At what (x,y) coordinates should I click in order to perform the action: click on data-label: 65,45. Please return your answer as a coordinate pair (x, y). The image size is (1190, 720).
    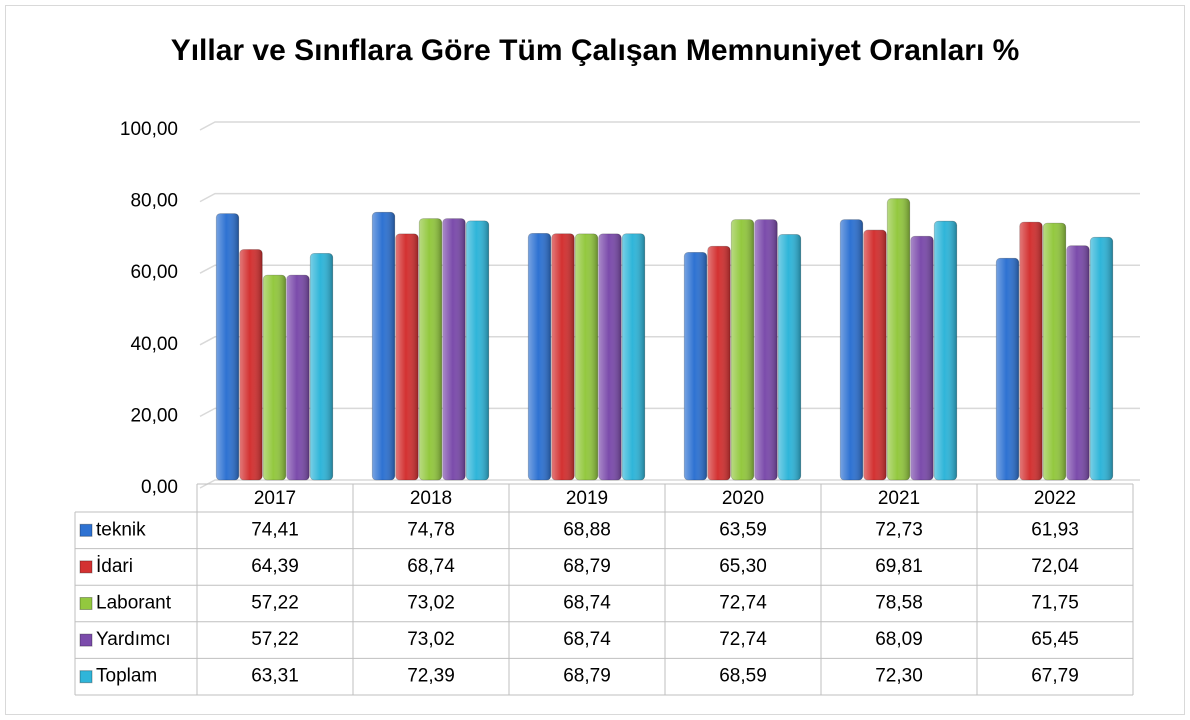
    Looking at the image, I should click on (1055, 639).